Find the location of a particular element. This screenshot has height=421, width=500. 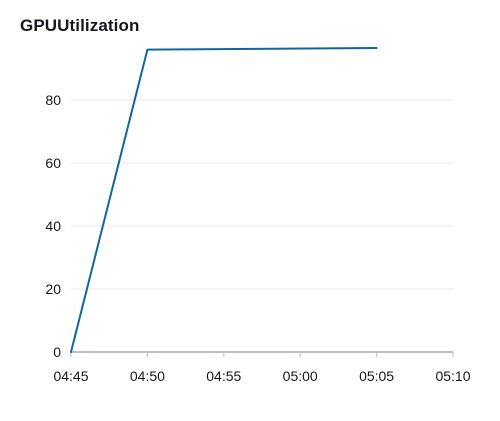

chart-title: GPUUtilization is located at coordinates (80, 25).